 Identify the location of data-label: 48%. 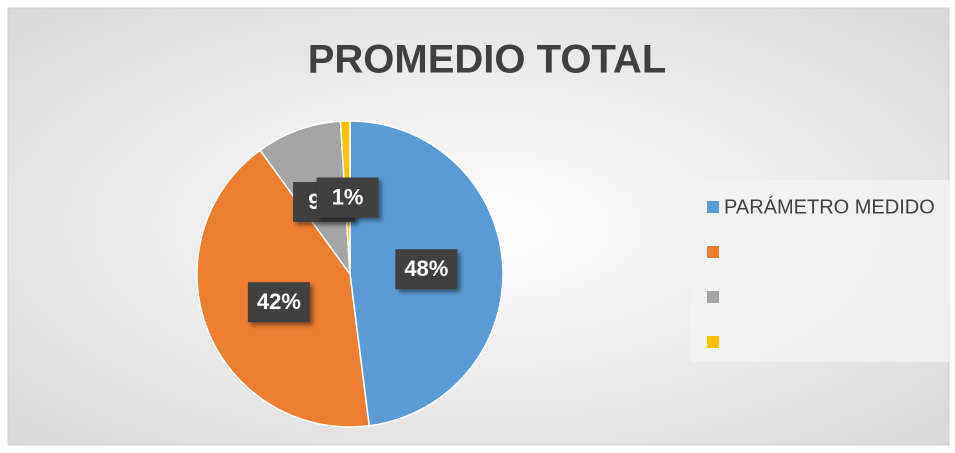
(426, 268).